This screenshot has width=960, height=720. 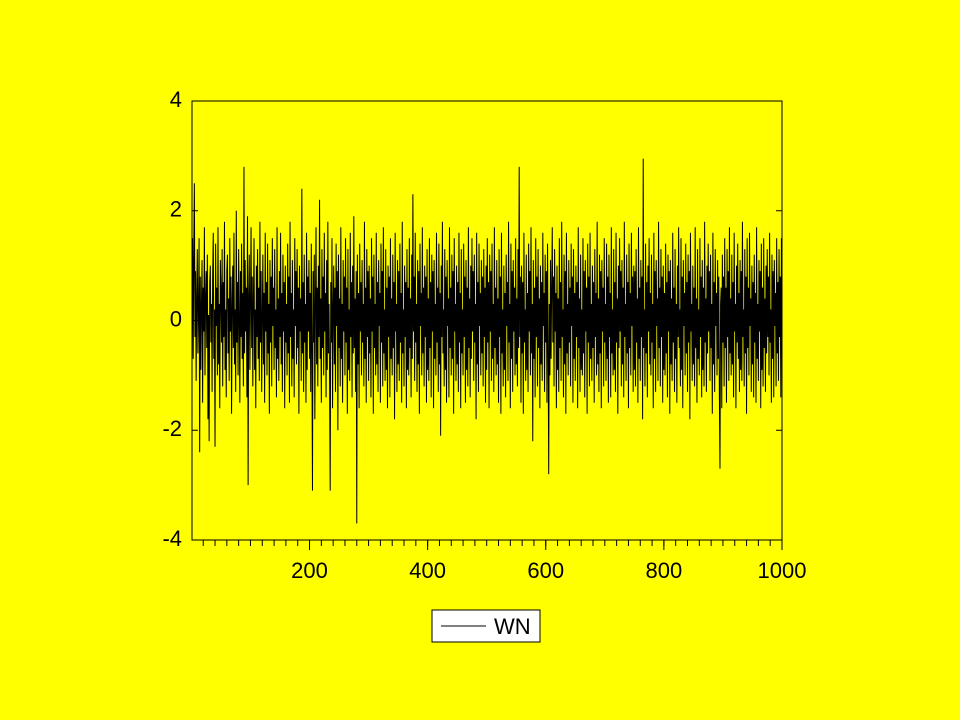 What do you see at coordinates (664, 570) in the screenshot?
I see `x-tick-label: 800` at bounding box center [664, 570].